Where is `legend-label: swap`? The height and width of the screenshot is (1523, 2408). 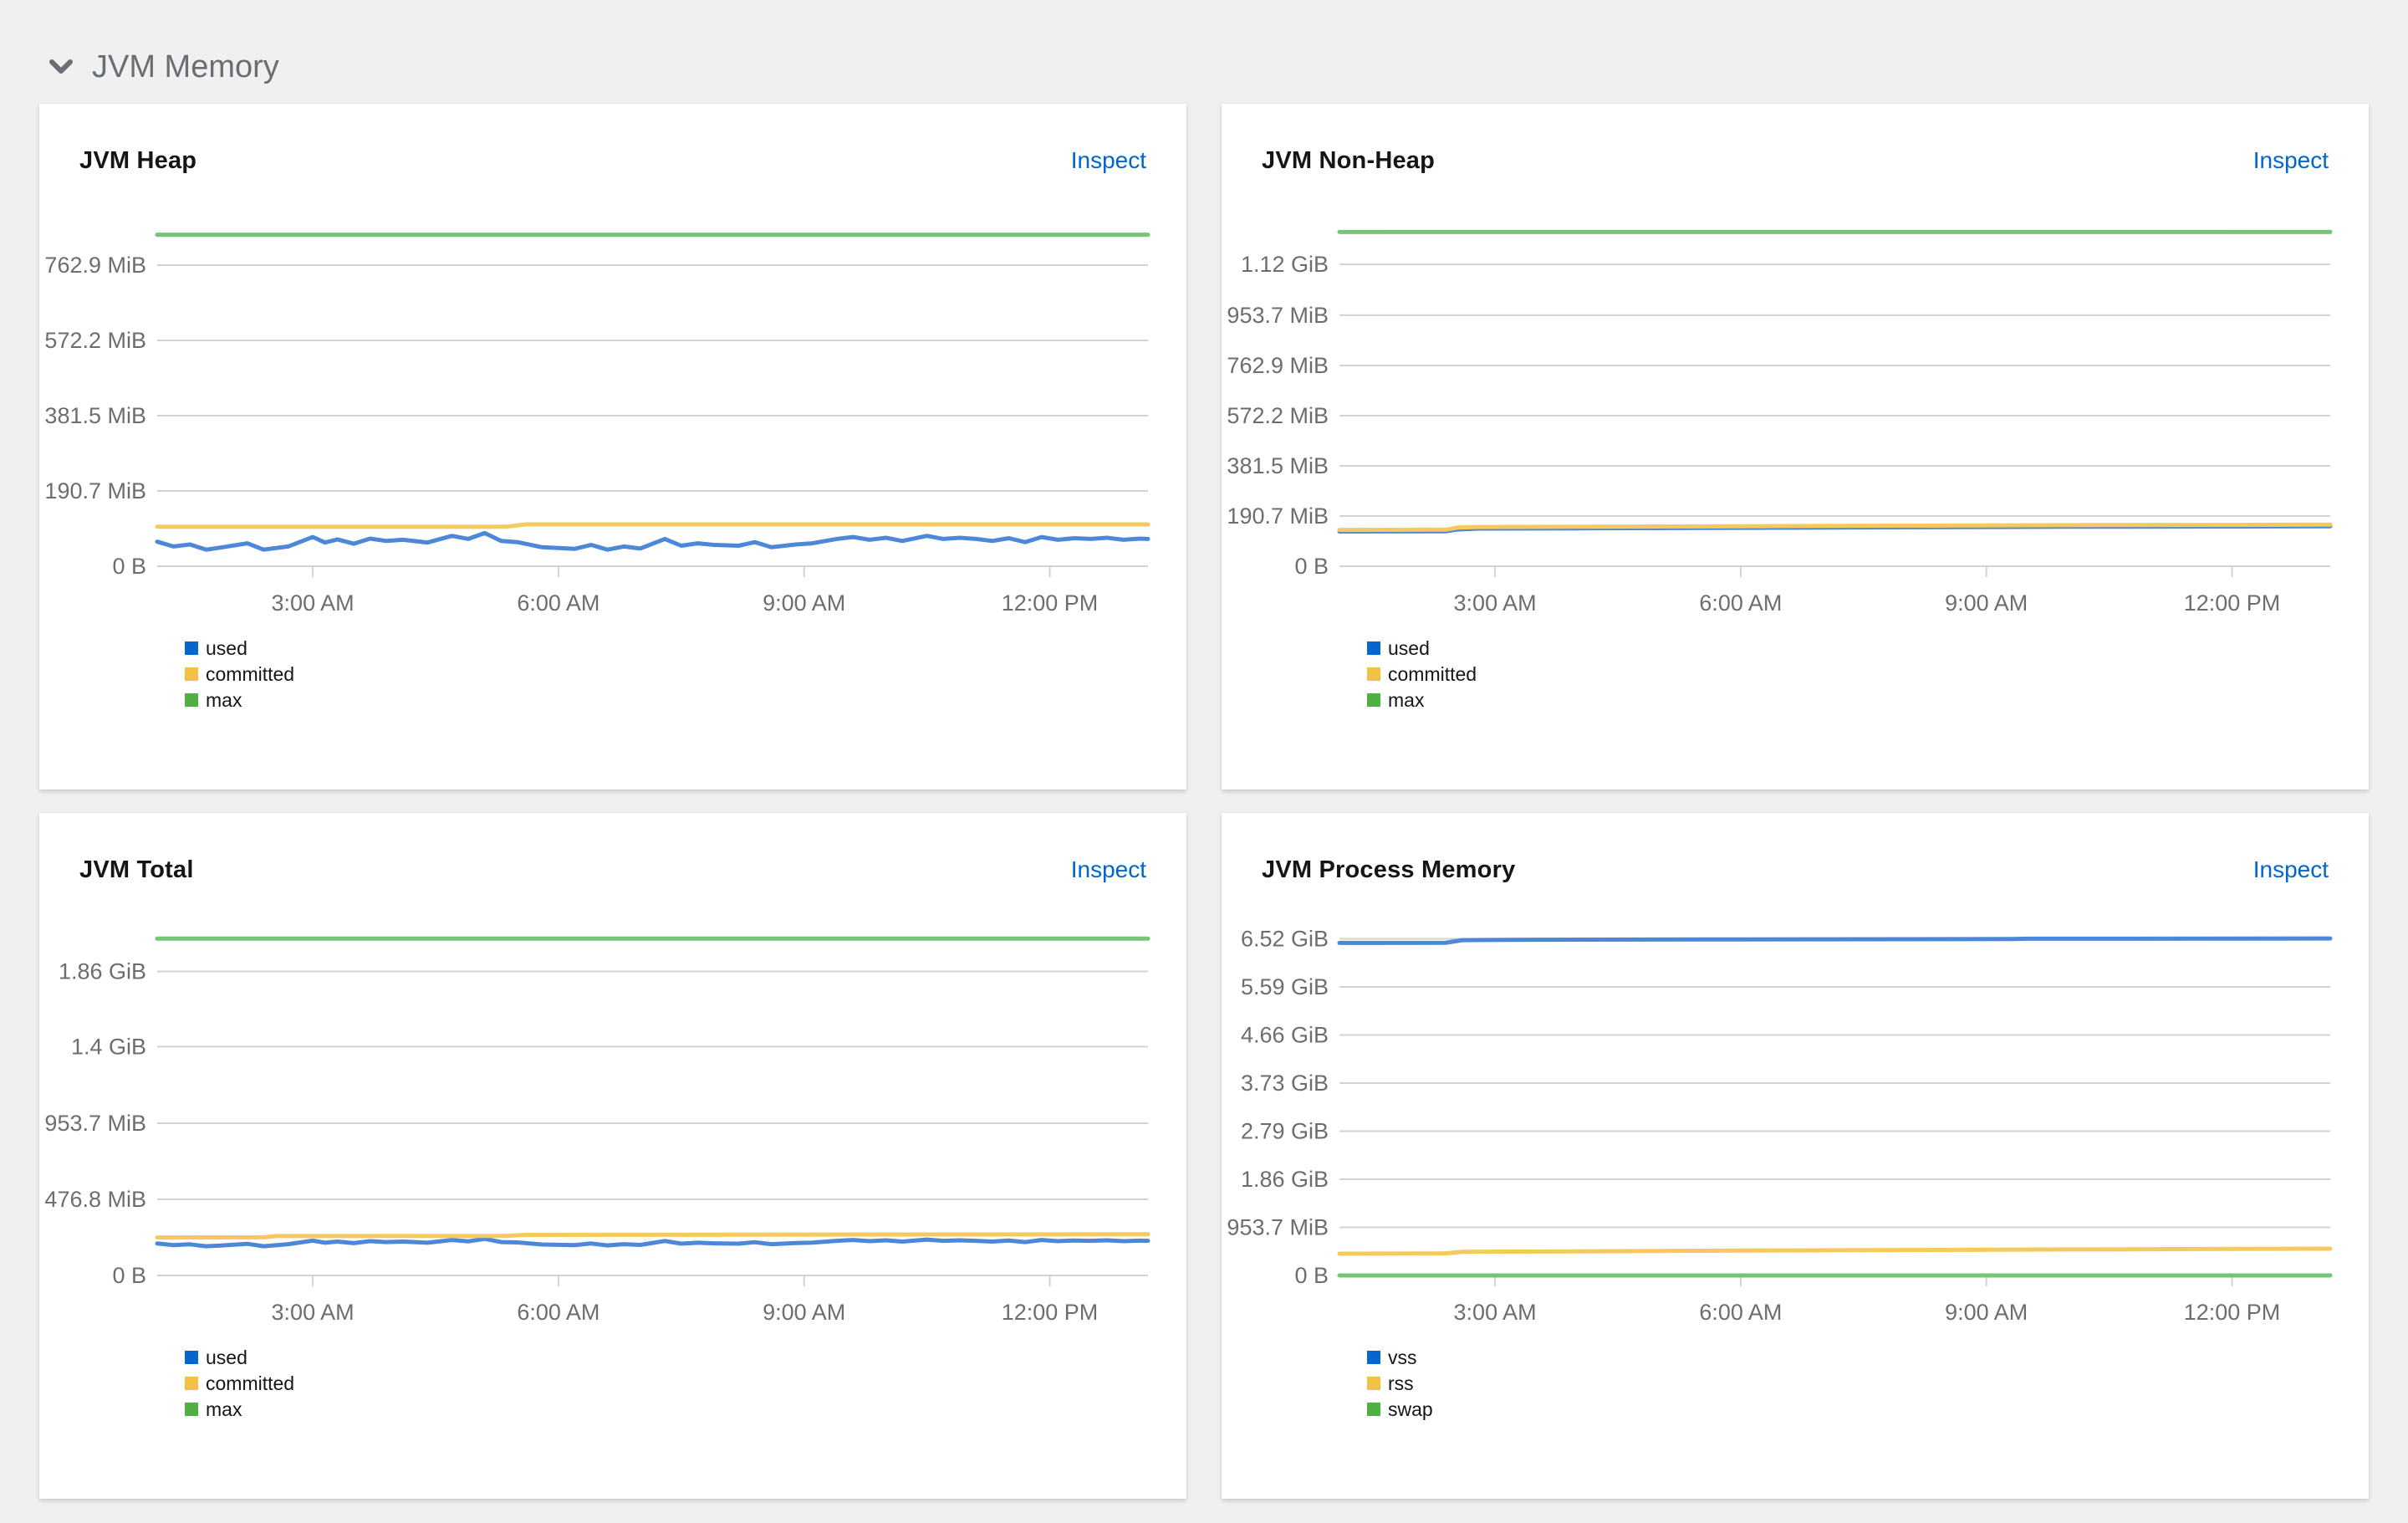
legend-label: swap is located at coordinates (1410, 1409).